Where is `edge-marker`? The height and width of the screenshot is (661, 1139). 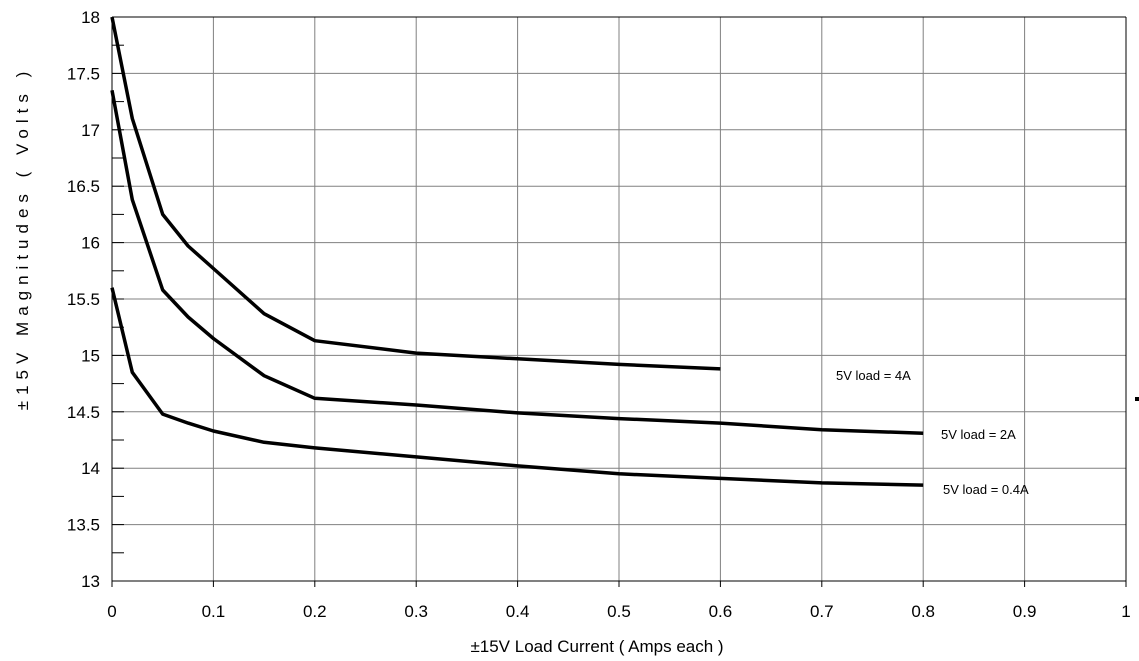
edge-marker is located at coordinates (1137, 399).